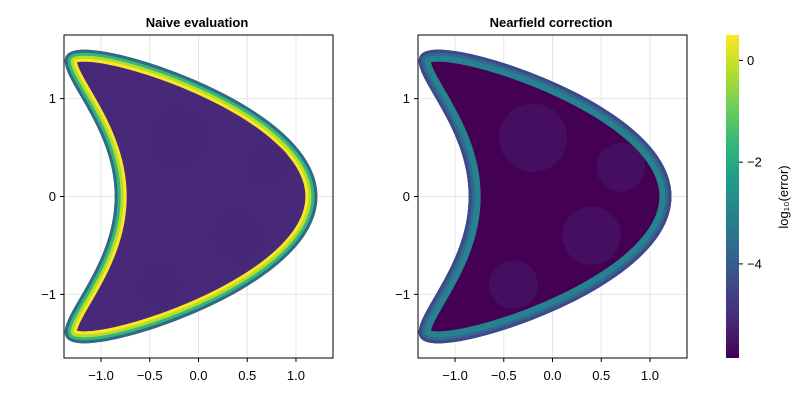 This screenshot has height=400, width=800. What do you see at coordinates (754, 263) in the screenshot?
I see `colorbar-tick-label: −4` at bounding box center [754, 263].